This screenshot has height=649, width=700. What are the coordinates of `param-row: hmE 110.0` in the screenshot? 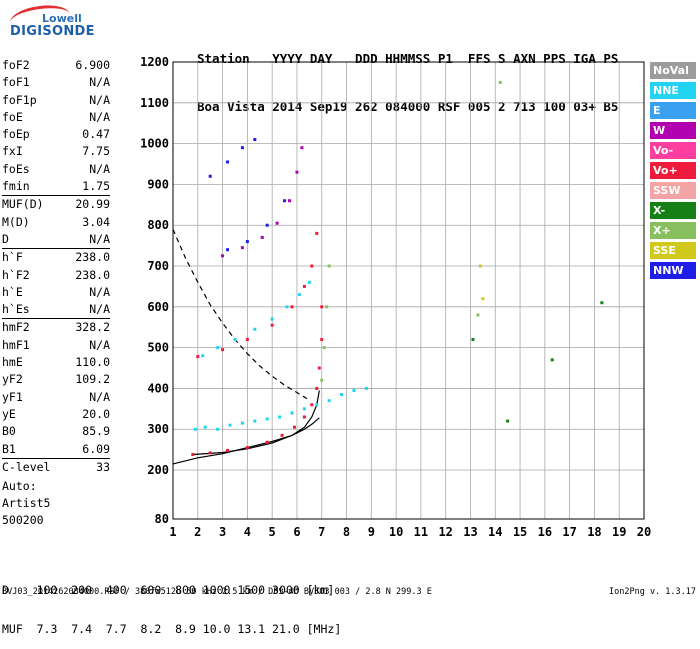 It's located at (56, 362).